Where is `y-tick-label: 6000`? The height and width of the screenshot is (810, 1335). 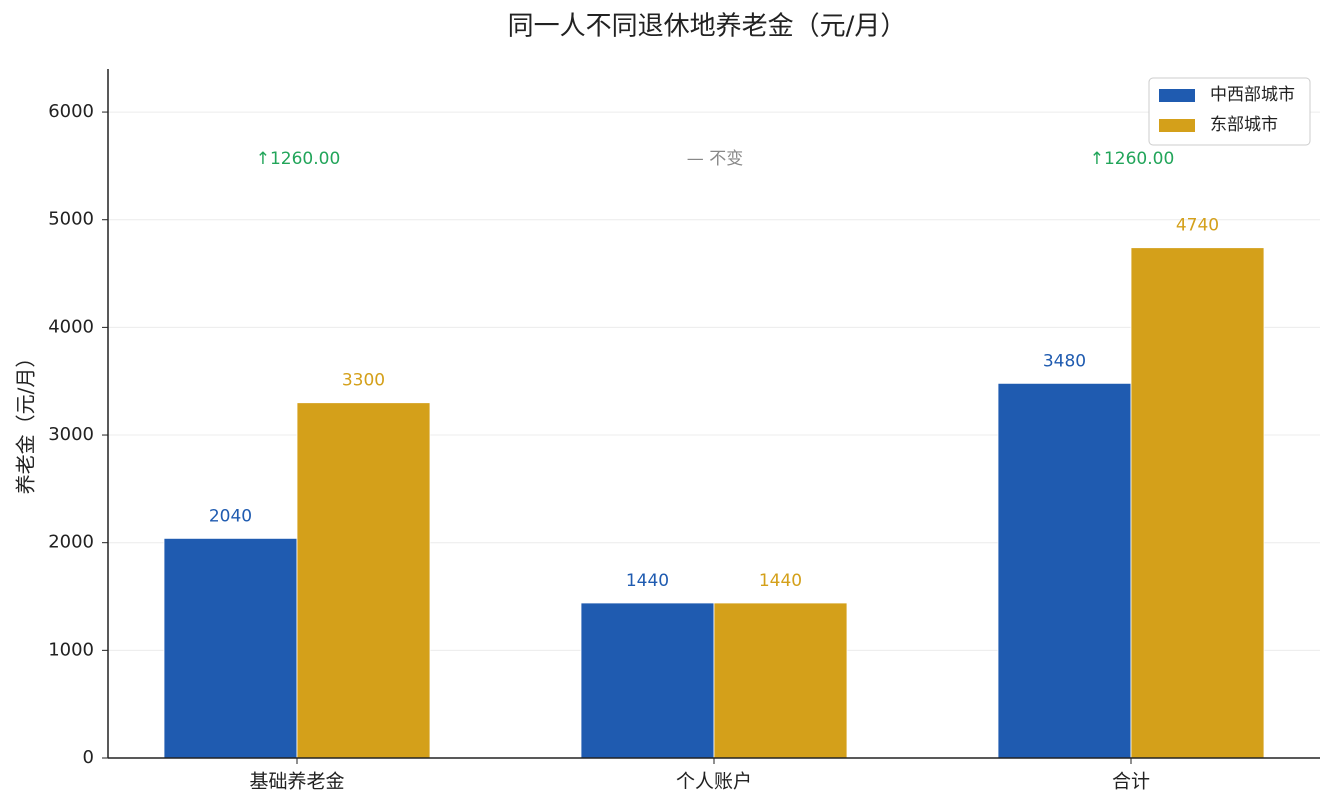 y-tick-label: 6000 is located at coordinates (71, 111).